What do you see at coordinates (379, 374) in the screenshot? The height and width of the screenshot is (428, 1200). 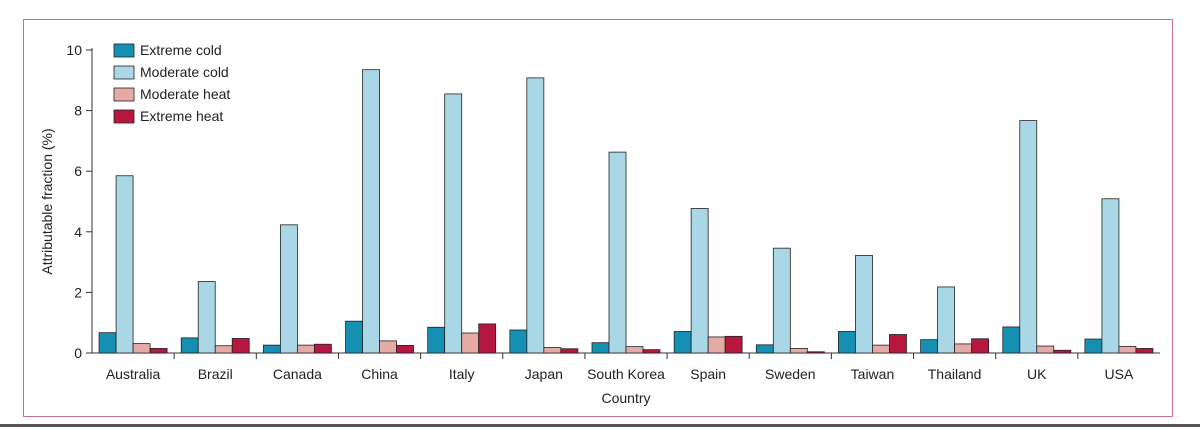 I see `x-tick-label: China` at bounding box center [379, 374].